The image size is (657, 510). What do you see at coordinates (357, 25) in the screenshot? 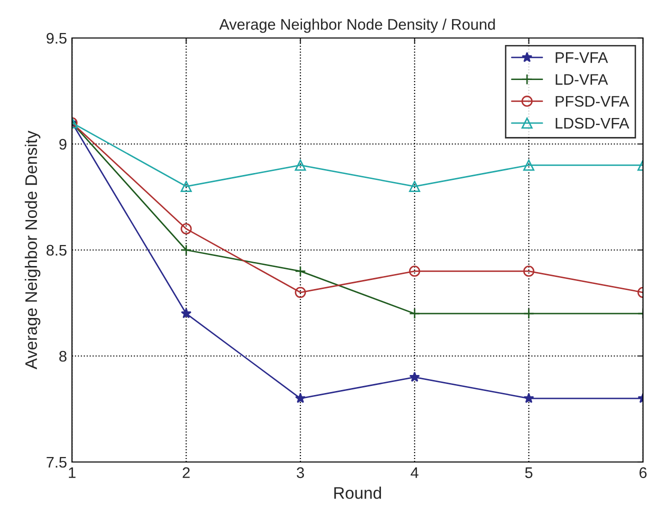
I see `chart-title: Average Neighbor Node Density / Round` at bounding box center [357, 25].